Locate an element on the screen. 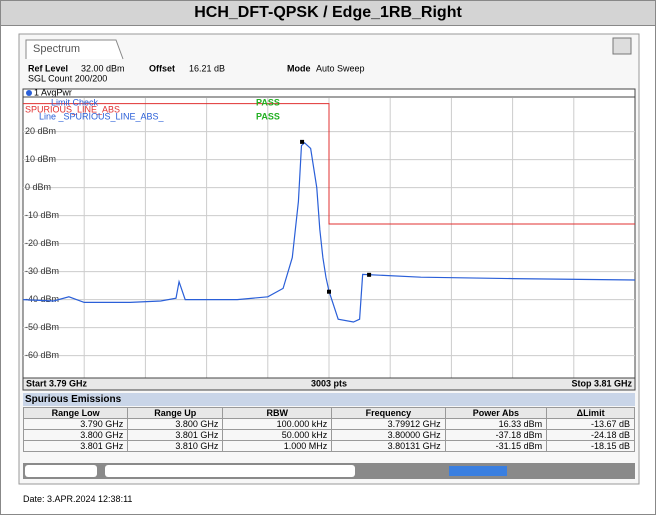  stop: Stop 3.81 GHz is located at coordinates (601, 383).